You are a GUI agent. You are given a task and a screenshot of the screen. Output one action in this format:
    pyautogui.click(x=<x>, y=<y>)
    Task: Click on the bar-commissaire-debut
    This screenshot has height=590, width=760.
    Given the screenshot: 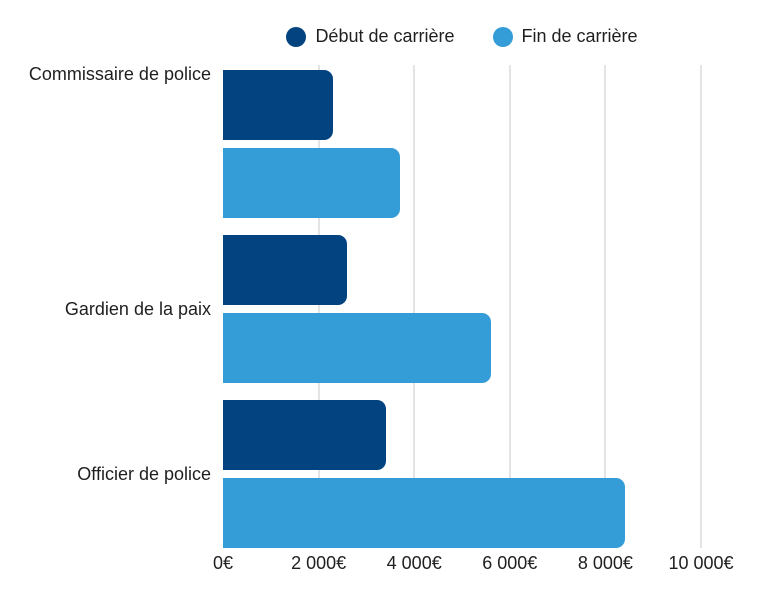 What is the action you would take?
    pyautogui.click(x=304, y=435)
    